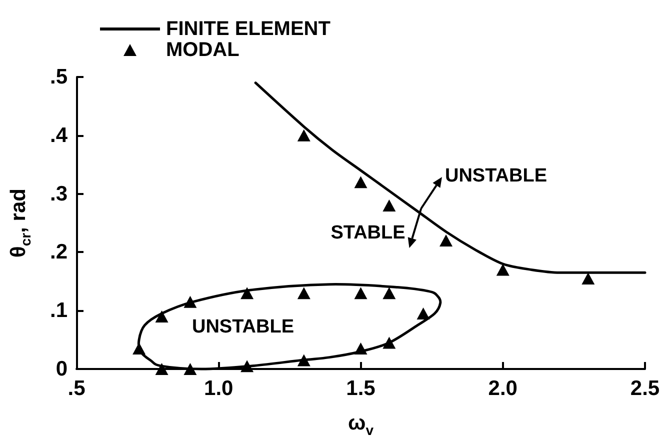 The image size is (670, 442). I want to click on y-tick-label: .4, so click(59, 135).